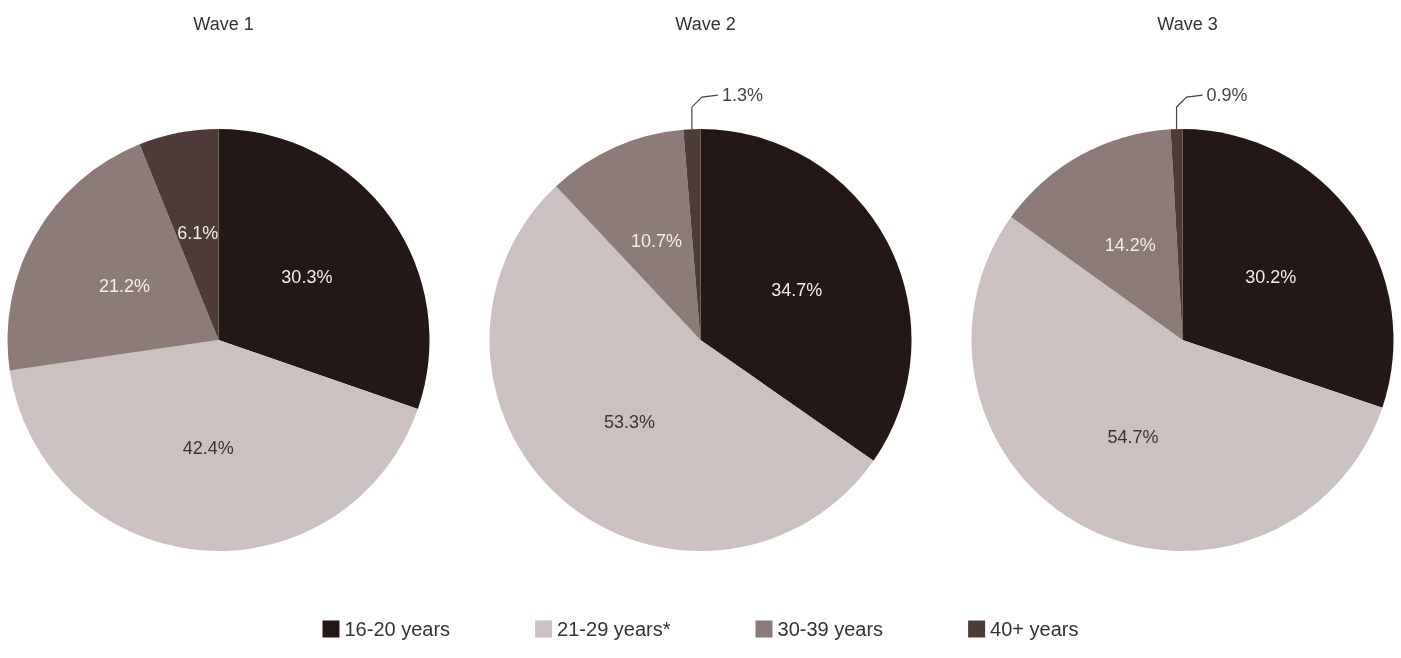  I want to click on data-label: 14.2%, so click(1130, 244).